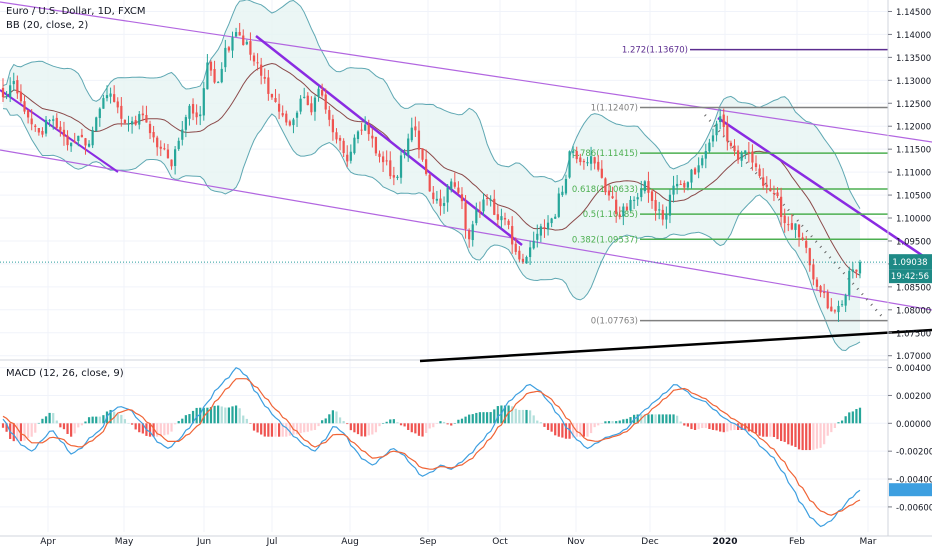  I want to click on trendline-apr, so click(59, 131).